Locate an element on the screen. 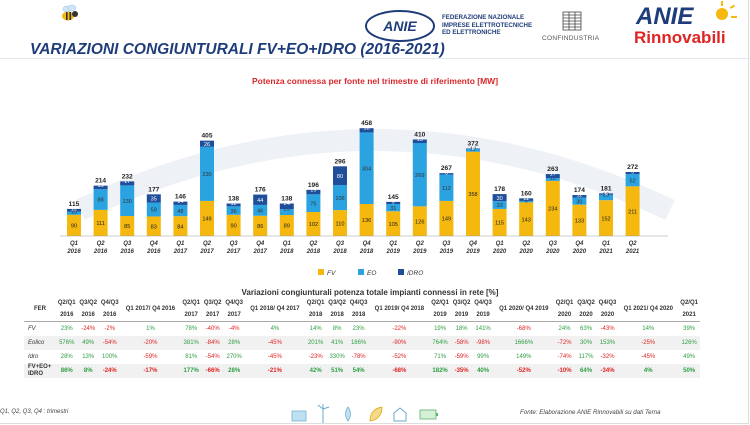 Image resolution: width=750 pixels, height=425 pixels. table-cell: 117% is located at coordinates (586, 357).